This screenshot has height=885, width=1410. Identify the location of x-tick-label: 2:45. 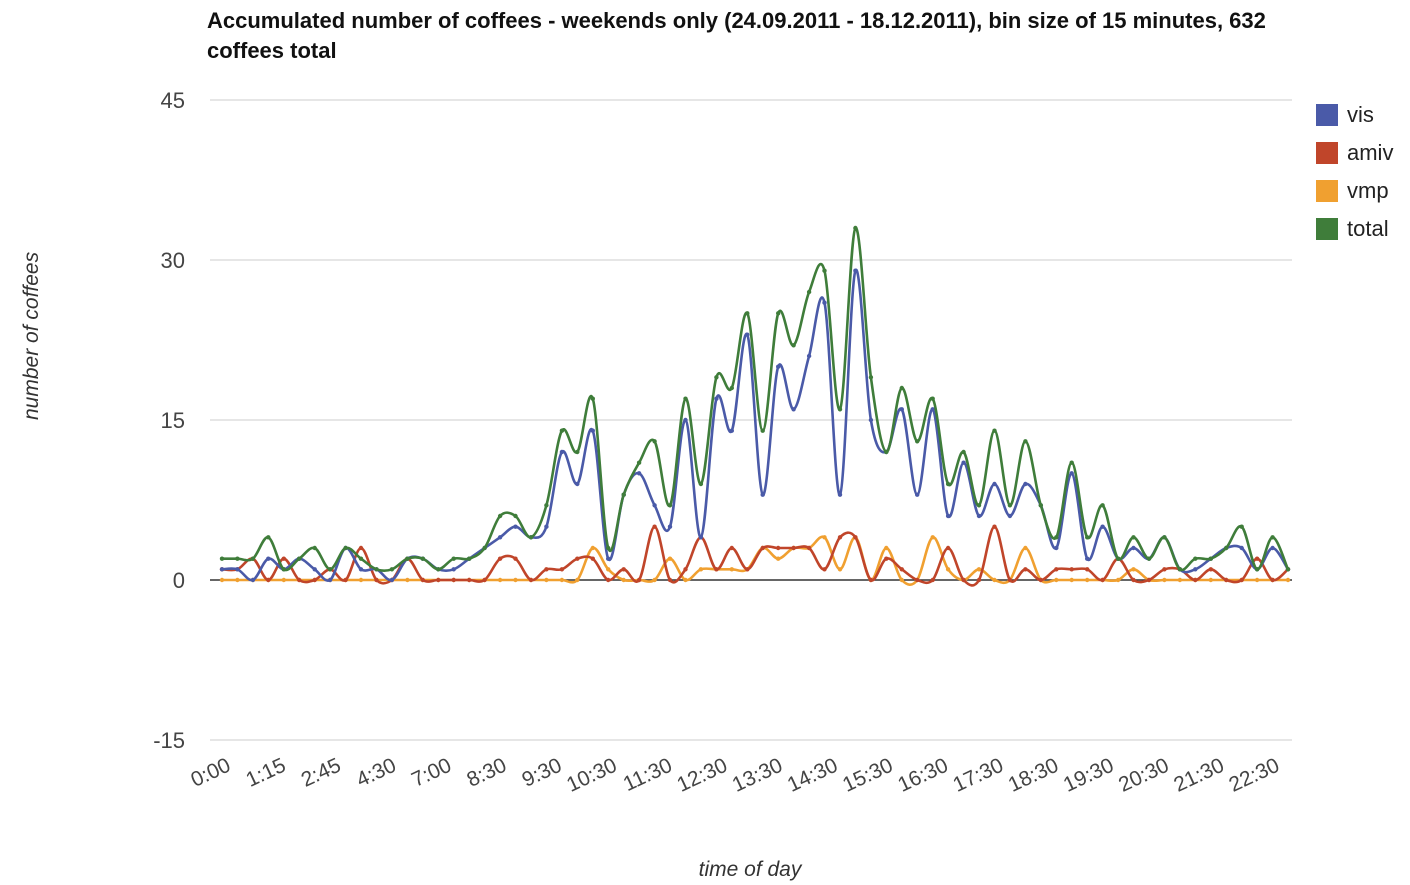
(321, 773).